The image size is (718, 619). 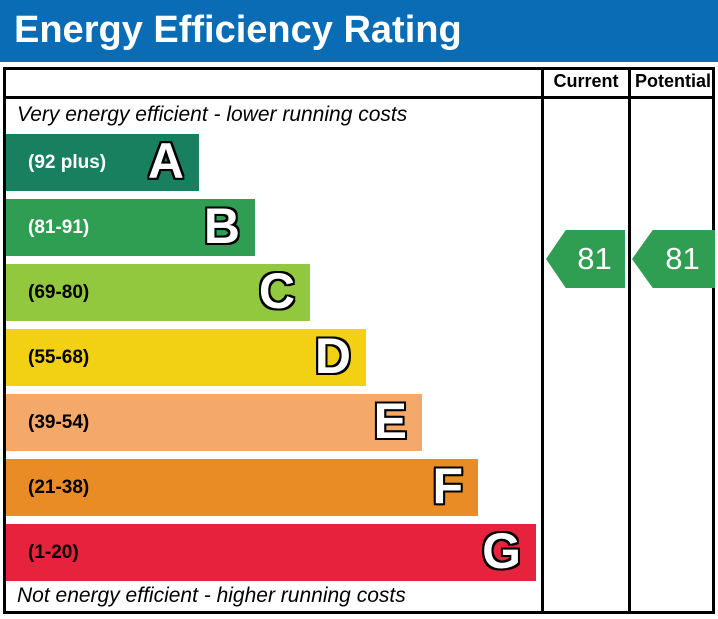 I want to click on band-row-d: (55-68) D, so click(x=186, y=357).